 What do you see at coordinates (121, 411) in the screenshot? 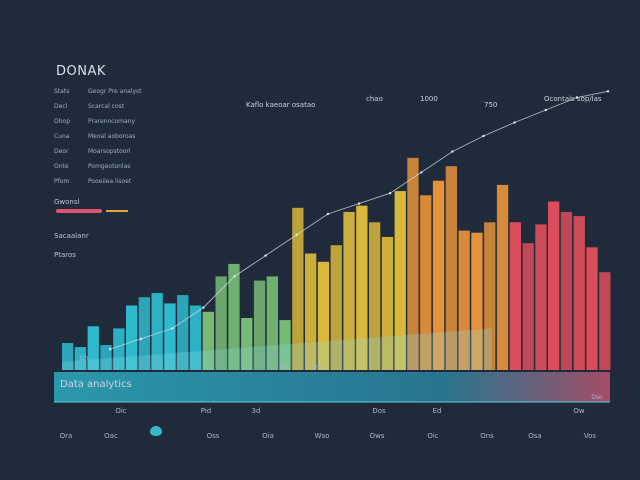
I see `x-tick-label: Oic` at bounding box center [121, 411].